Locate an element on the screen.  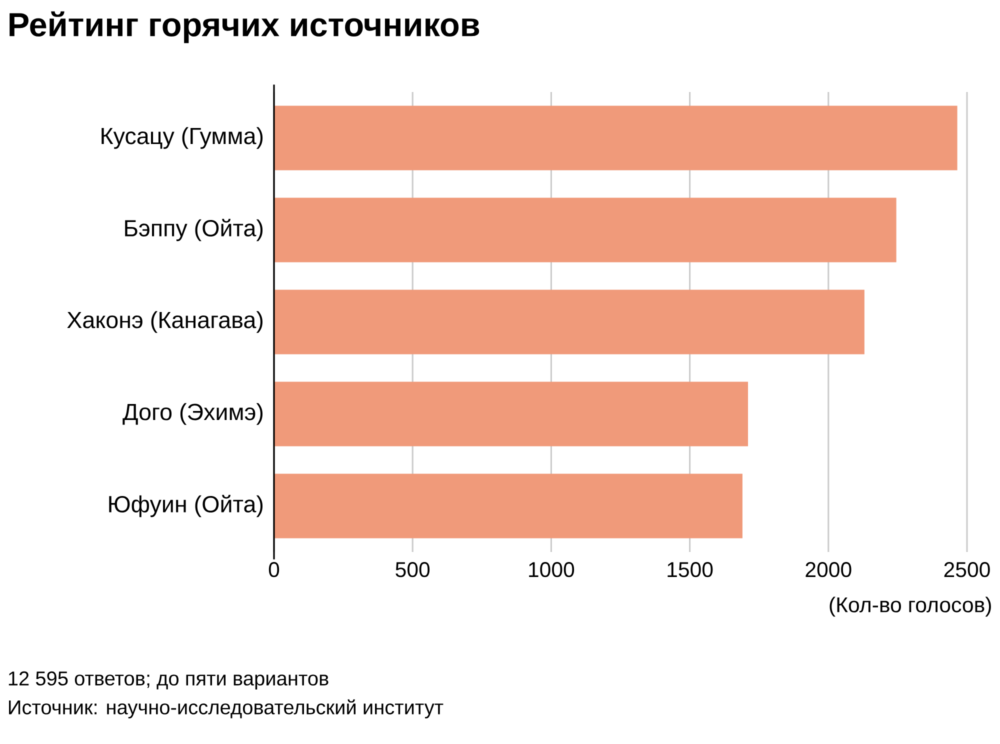
x-tick-label: 0 is located at coordinates (274, 570).